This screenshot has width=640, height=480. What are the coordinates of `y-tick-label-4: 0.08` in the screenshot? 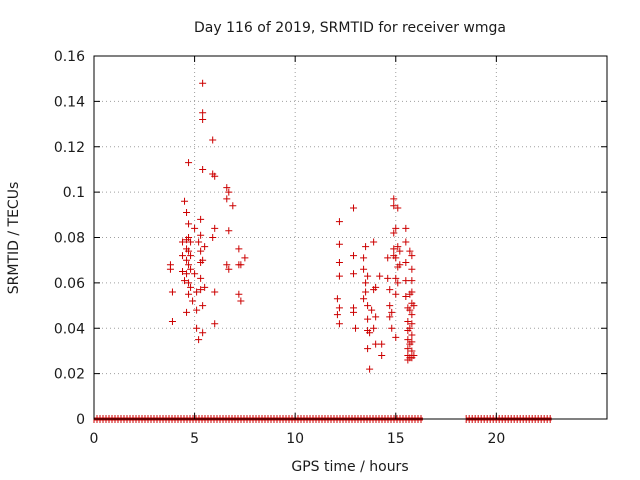 It's located at (69, 239).